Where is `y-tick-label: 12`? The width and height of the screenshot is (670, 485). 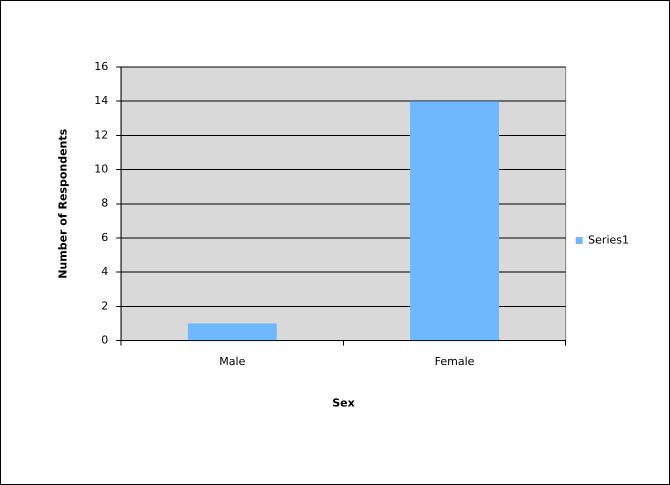 y-tick-label: 12 is located at coordinates (101, 135).